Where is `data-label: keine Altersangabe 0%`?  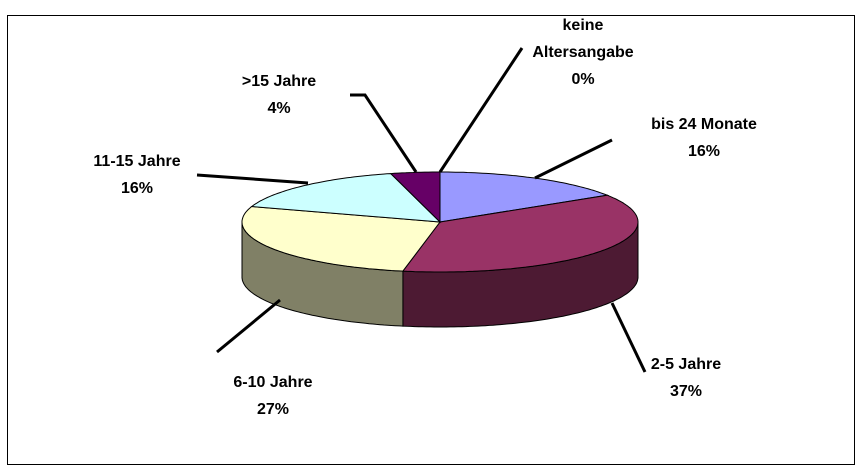 data-label: keine Altersangabe 0% is located at coordinates (583, 52).